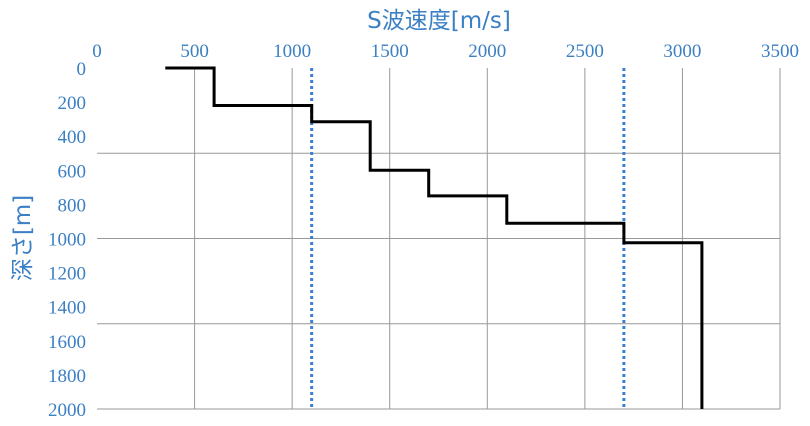 Image resolution: width=810 pixels, height=426 pixels. What do you see at coordinates (67, 410) in the screenshot?
I see `y-tick-label: 2000` at bounding box center [67, 410].